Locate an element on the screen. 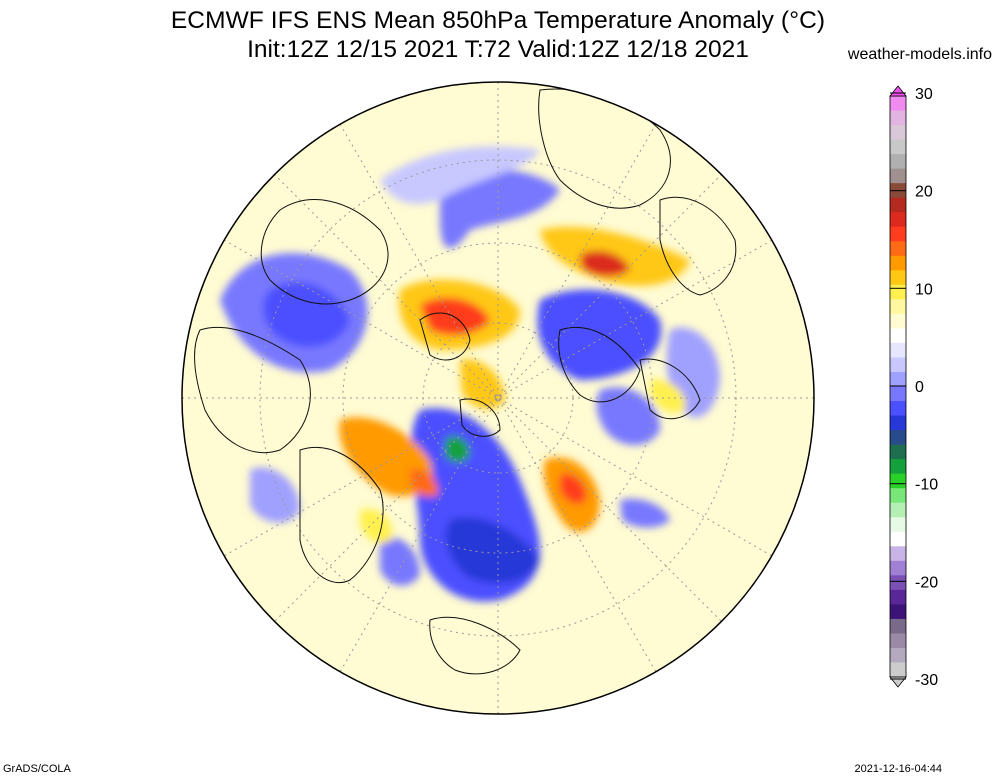  colorbar-label: 0 is located at coordinates (919, 387).